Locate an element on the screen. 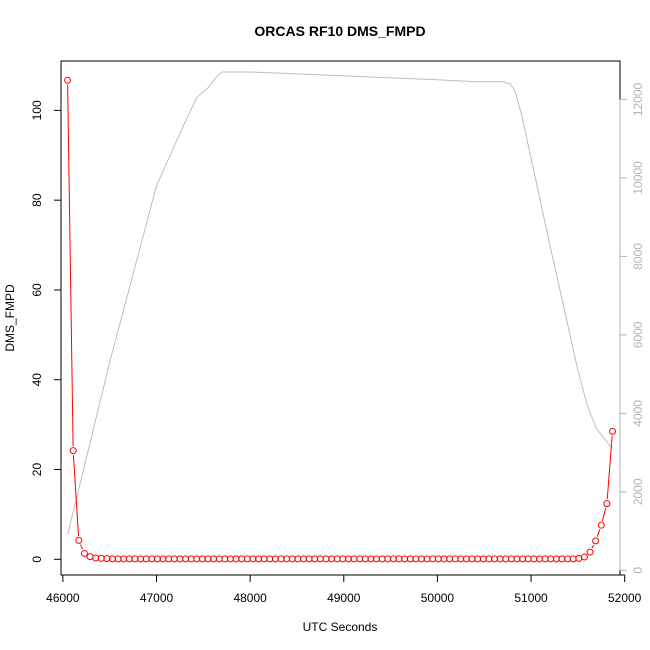 The height and width of the screenshot is (650, 650). right-axis: 0 2000 4000 6000 8000 10000 12000 is located at coordinates (632, 328).